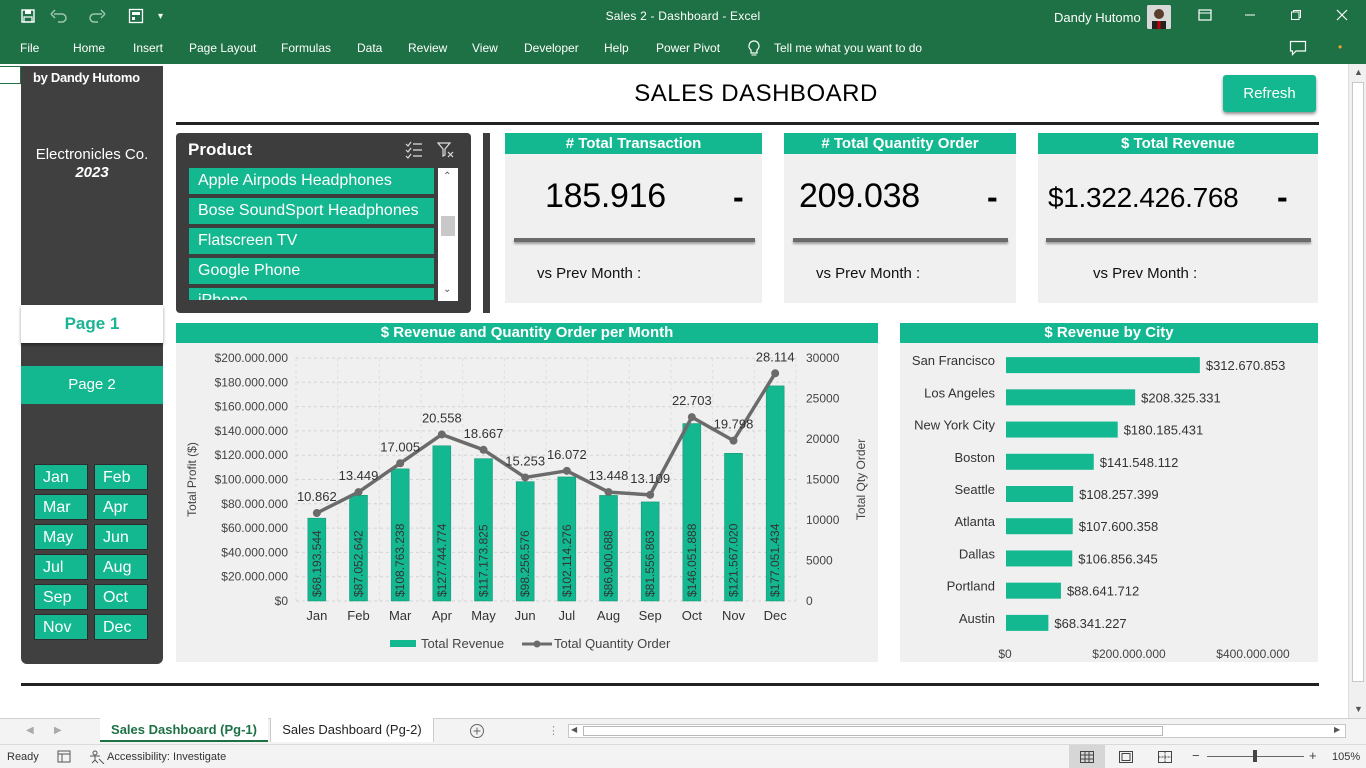 Image resolution: width=1366 pixels, height=768 pixels. What do you see at coordinates (414, 152) in the screenshot?
I see `multi-select-icon` at bounding box center [414, 152].